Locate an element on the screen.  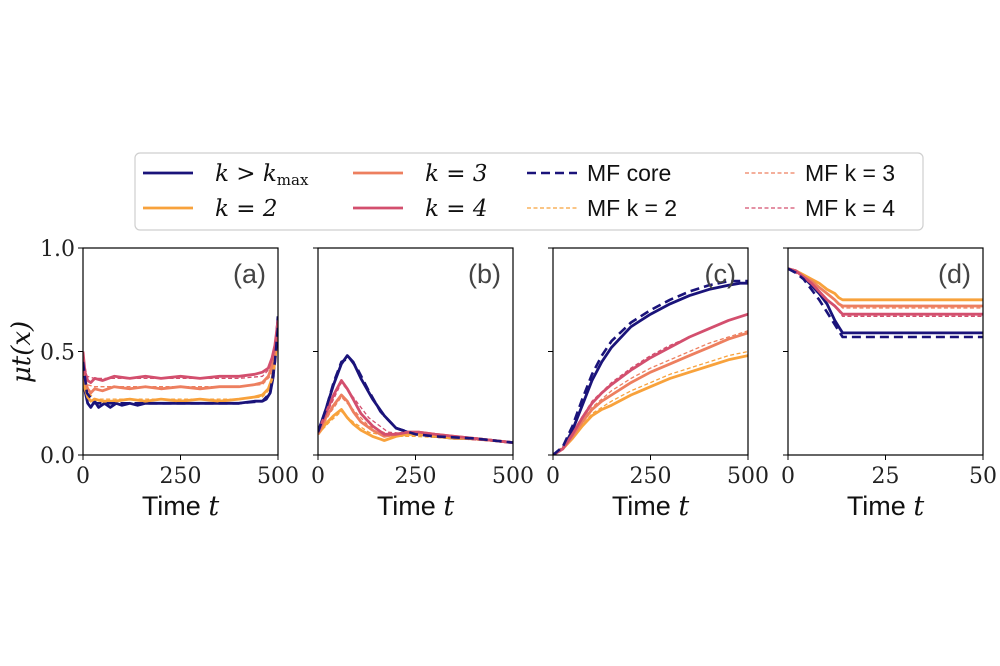
x-tick-label: 50 is located at coordinates (983, 476).